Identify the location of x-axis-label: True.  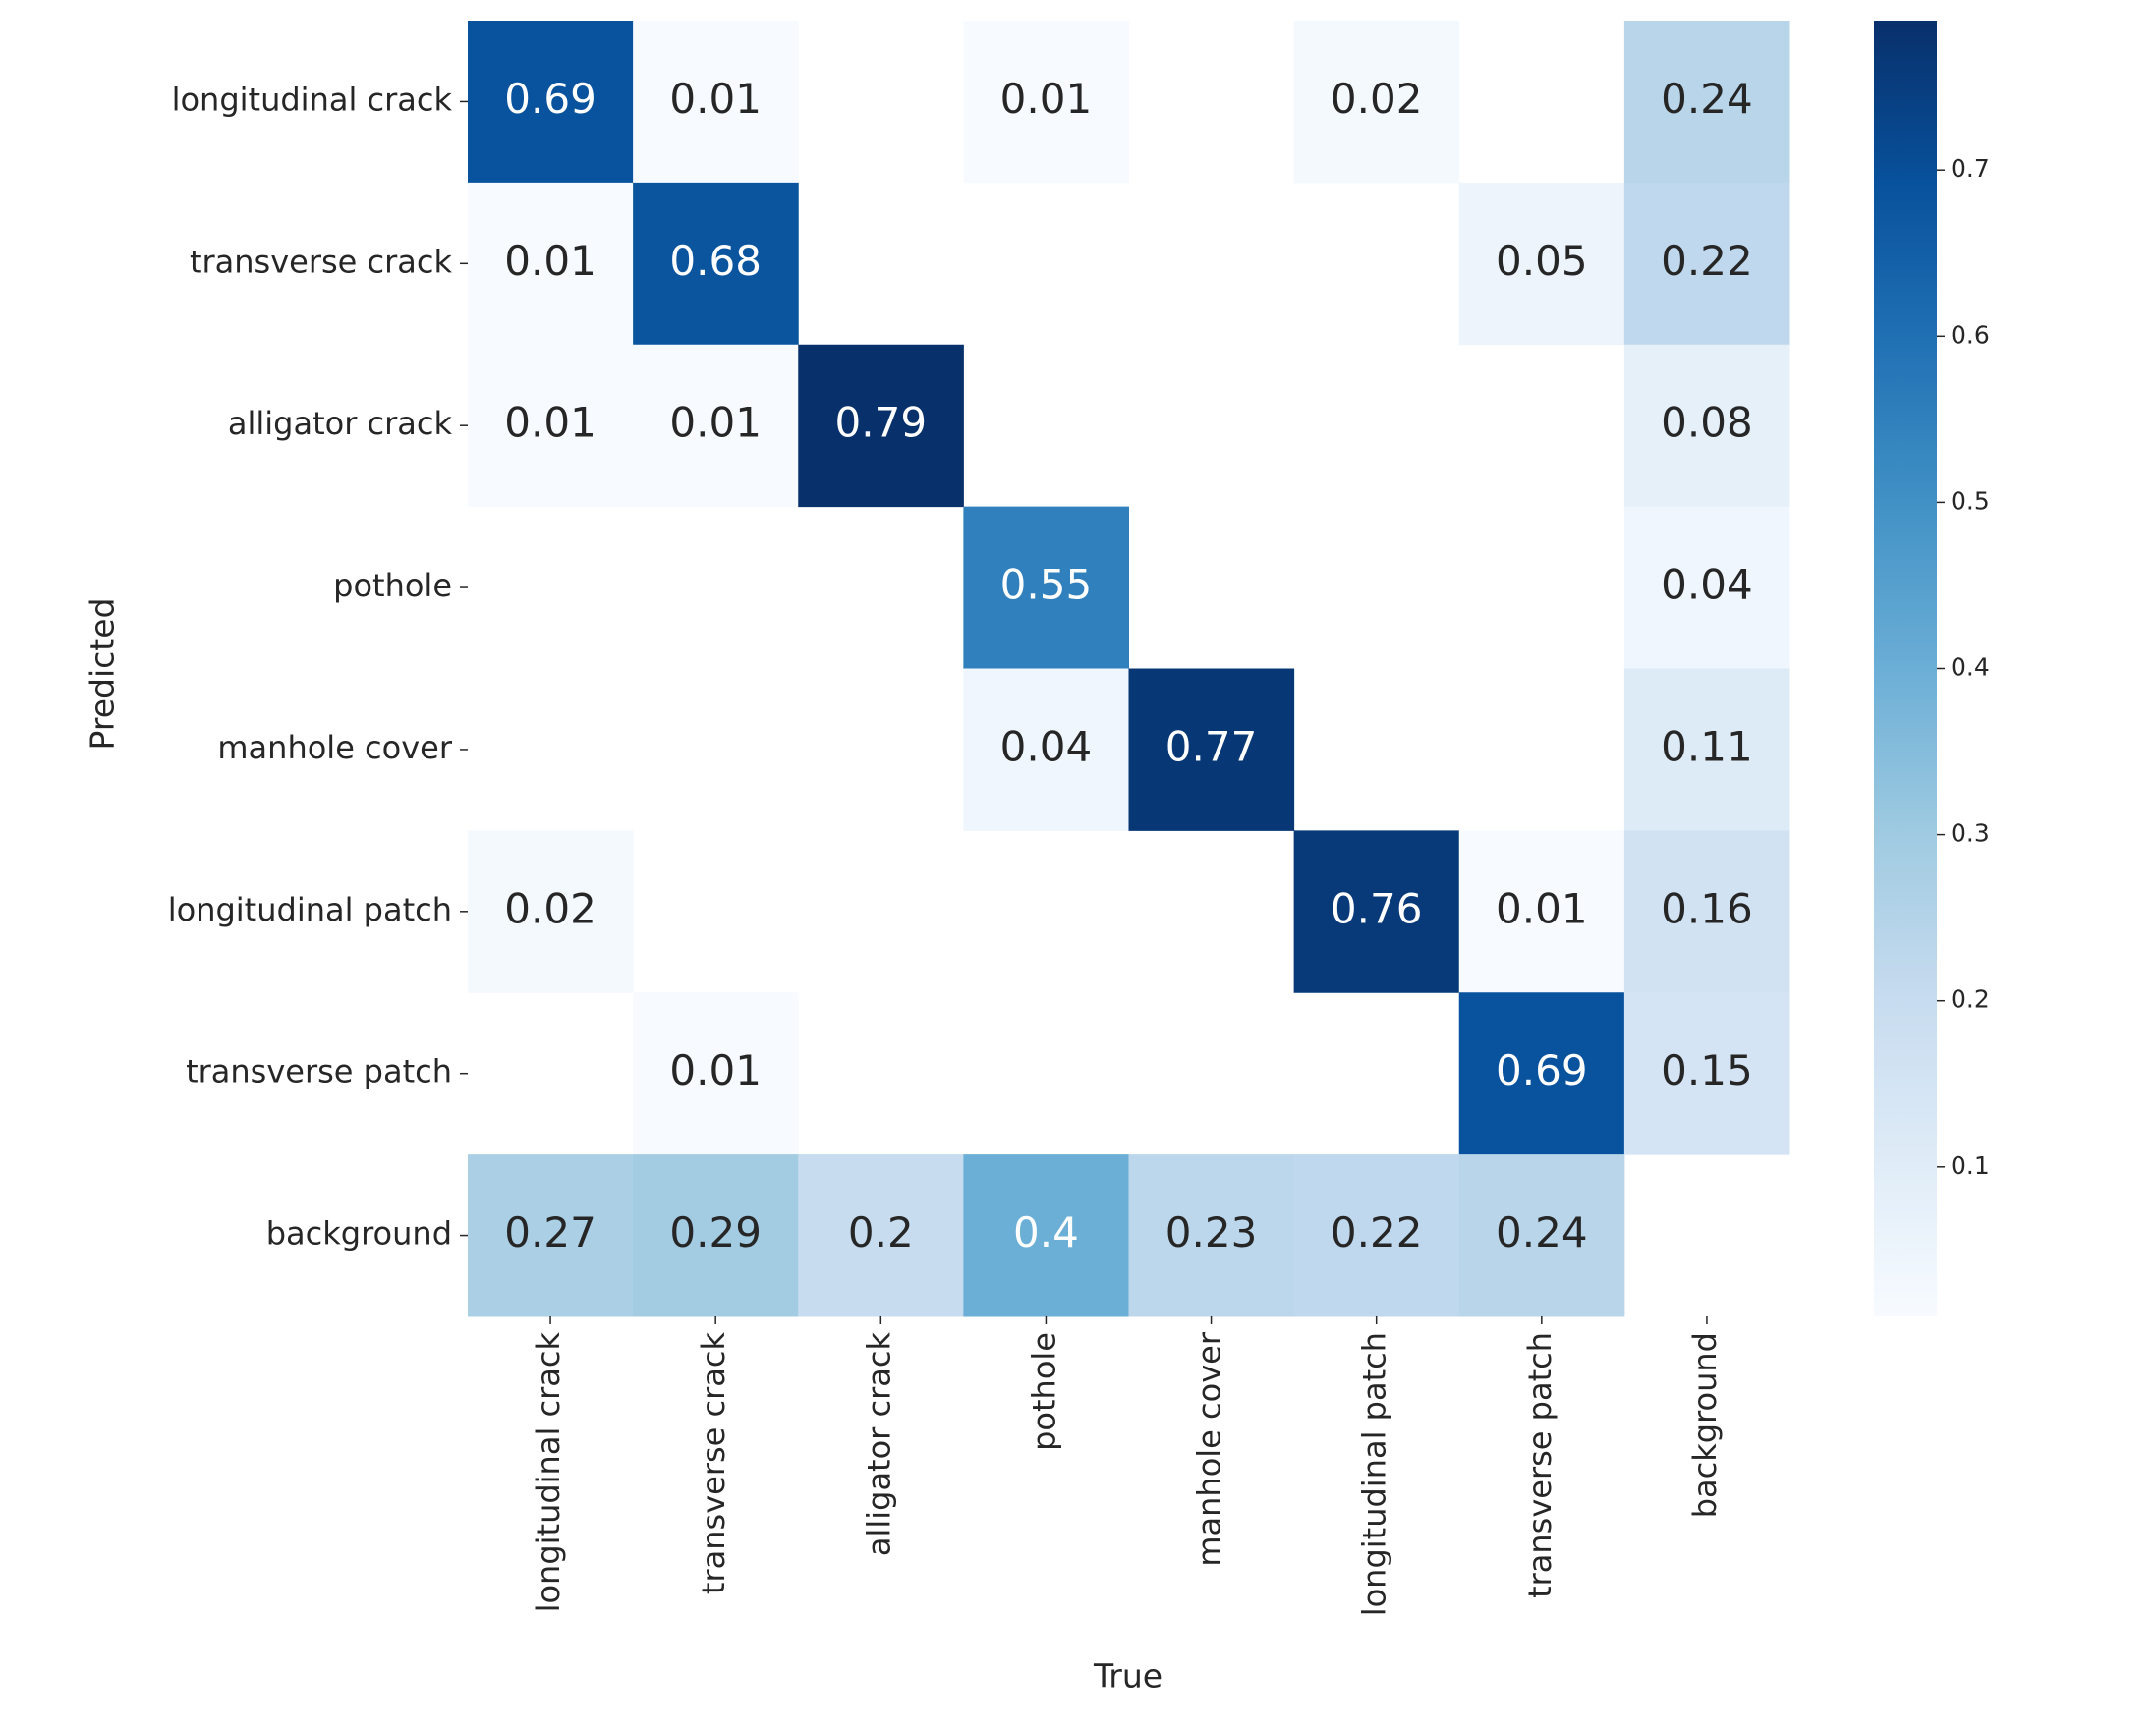
(1128, 1676).